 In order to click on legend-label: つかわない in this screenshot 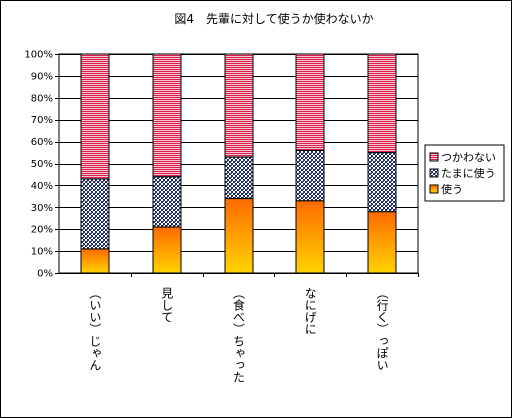, I will do `click(468, 157)`.